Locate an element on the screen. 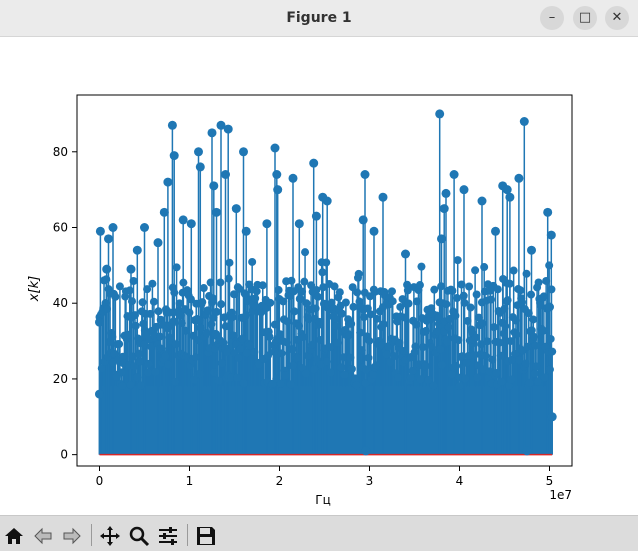 The image size is (638, 551). title-bar: Figure 1 – □ ✕ is located at coordinates (319, 18).